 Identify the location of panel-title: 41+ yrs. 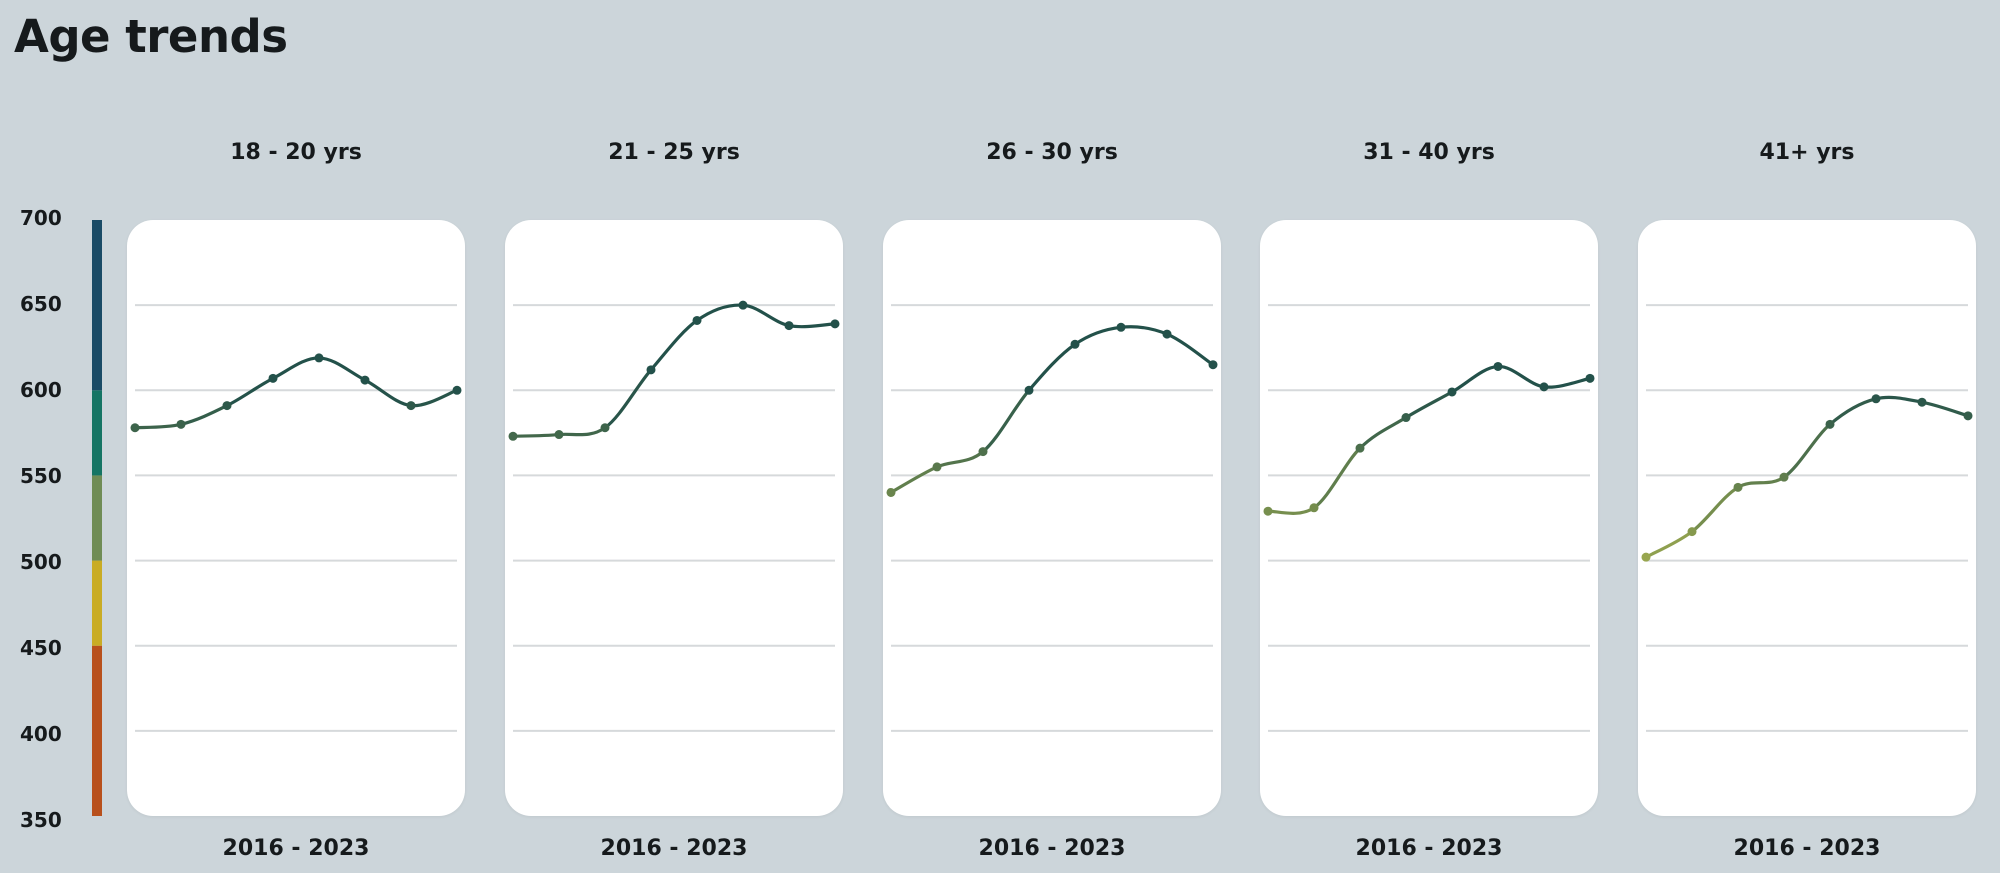
(1807, 152).